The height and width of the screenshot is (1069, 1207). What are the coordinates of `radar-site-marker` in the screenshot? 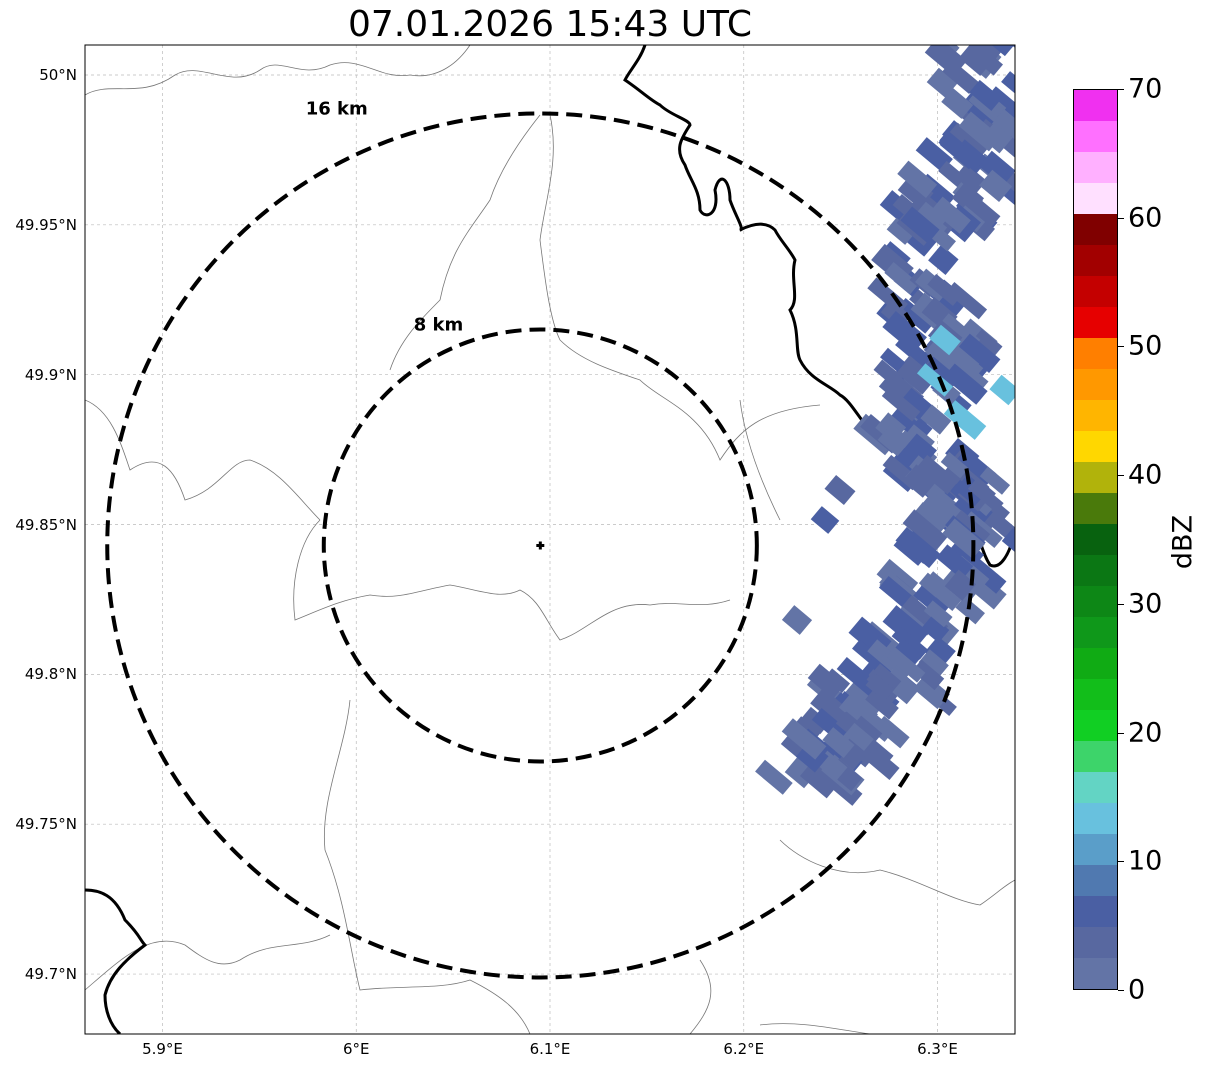 It's located at (540, 545).